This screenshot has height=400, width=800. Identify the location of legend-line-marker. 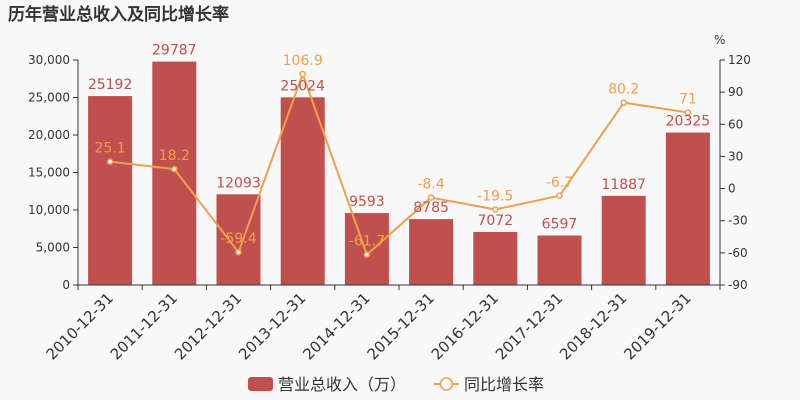
(446, 384).